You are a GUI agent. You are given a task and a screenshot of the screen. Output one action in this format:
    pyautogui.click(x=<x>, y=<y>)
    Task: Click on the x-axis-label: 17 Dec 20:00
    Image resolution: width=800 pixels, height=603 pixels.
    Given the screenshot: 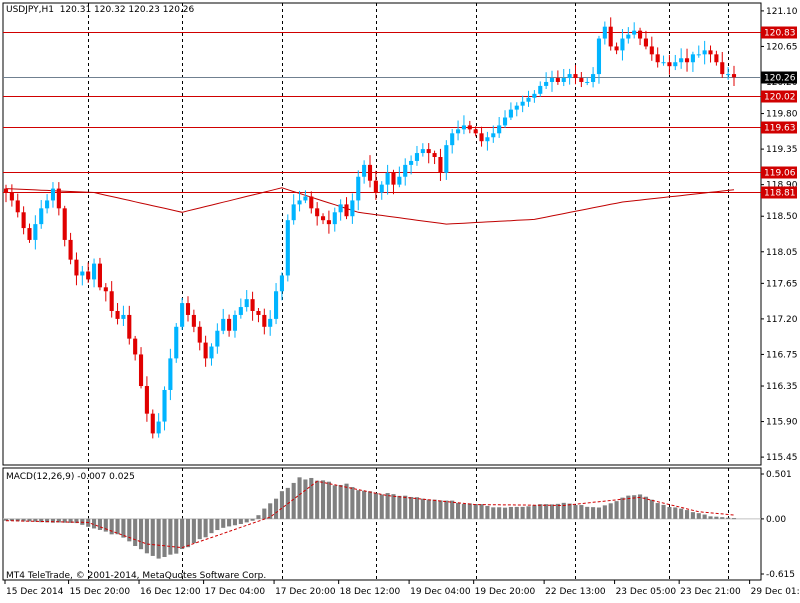 What is the action you would take?
    pyautogui.click(x=305, y=592)
    